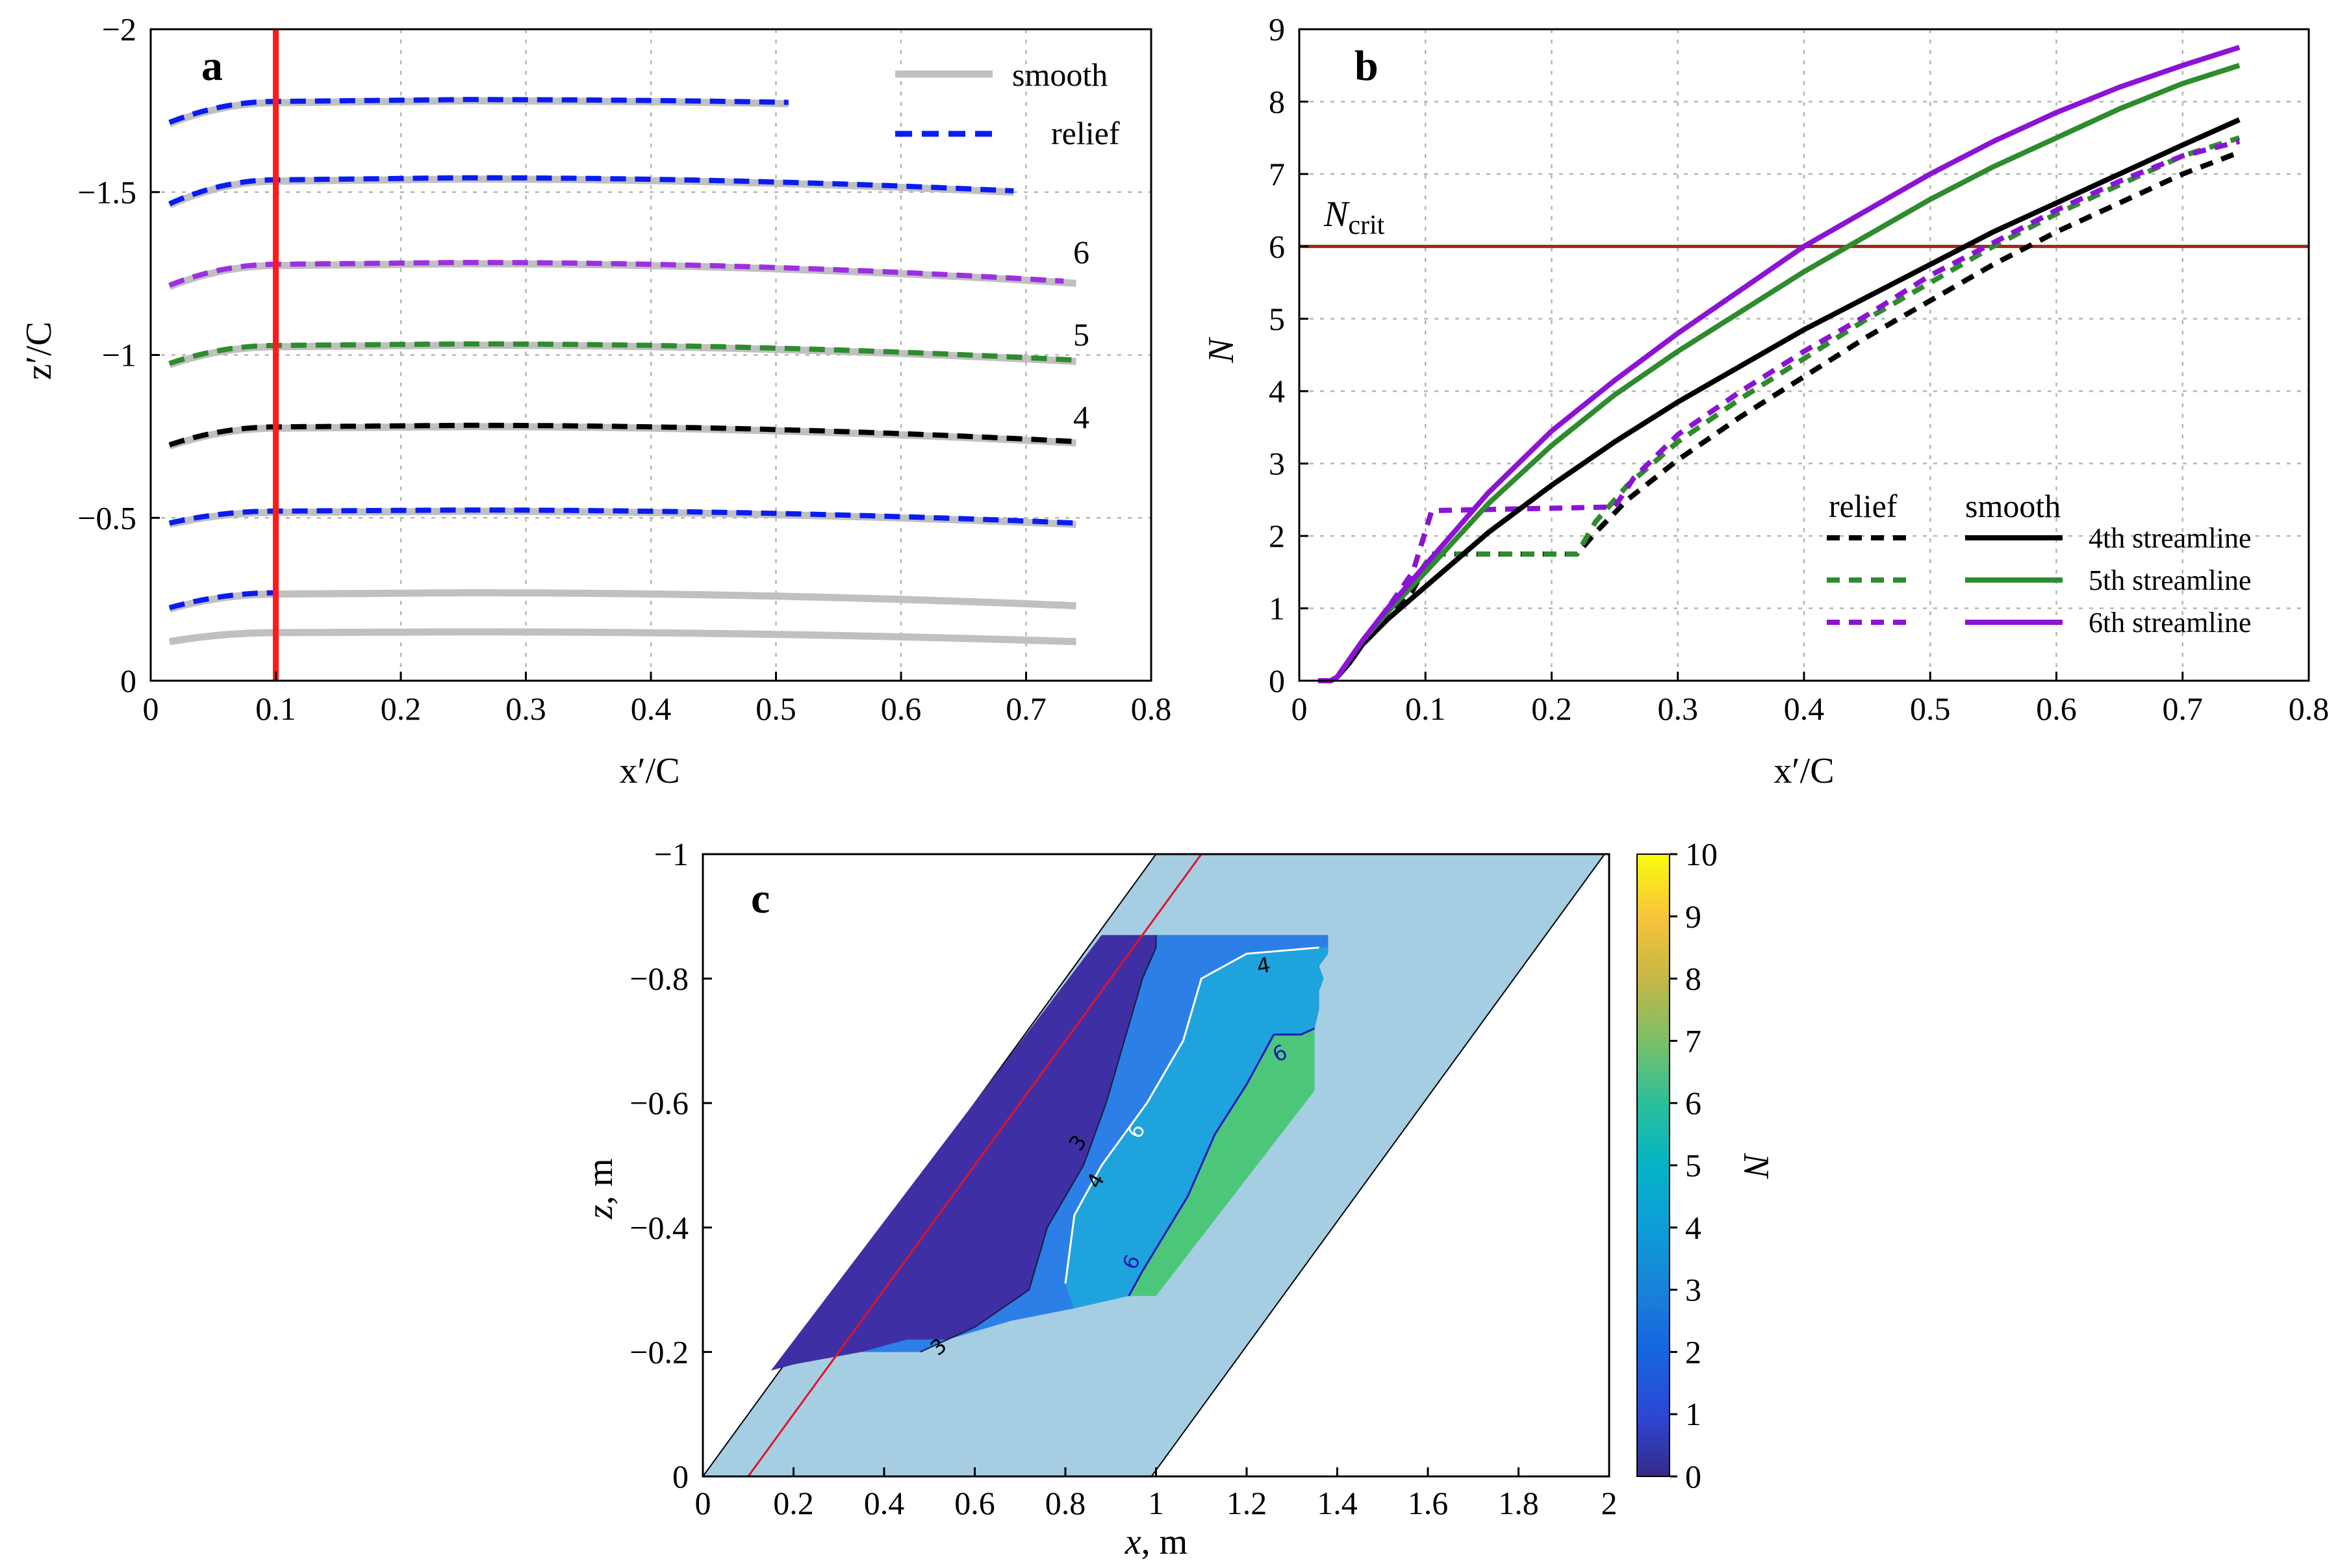 The width and height of the screenshot is (2351, 1568). I want to click on panel-c-xtick-label: 0.2, so click(794, 1503).